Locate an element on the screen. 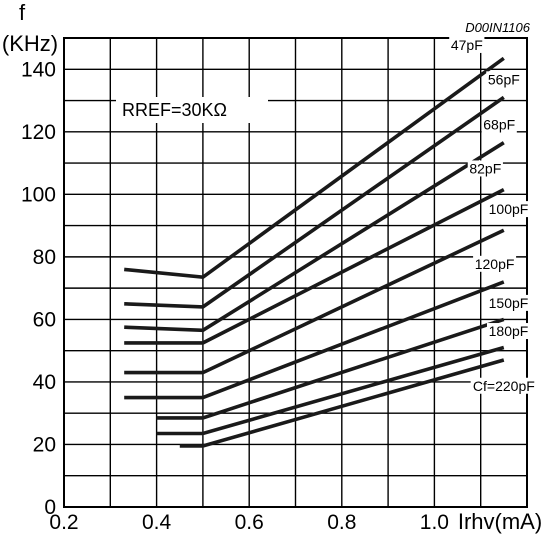  series-label: 68pF is located at coordinates (499, 125).